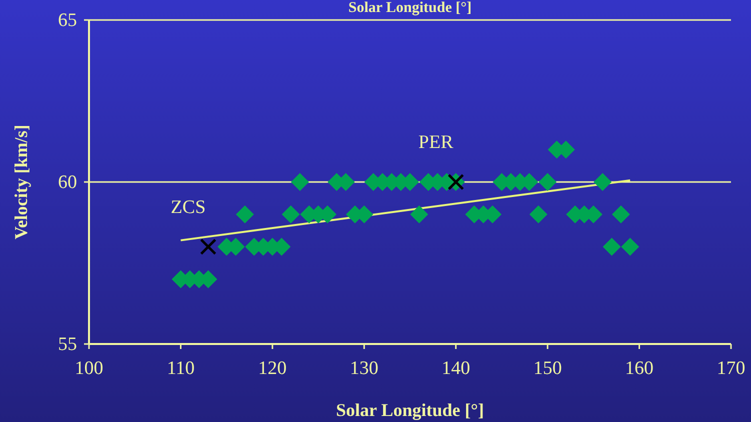 This screenshot has height=422, width=751. I want to click on y-tick-label: 55, so click(67, 344).